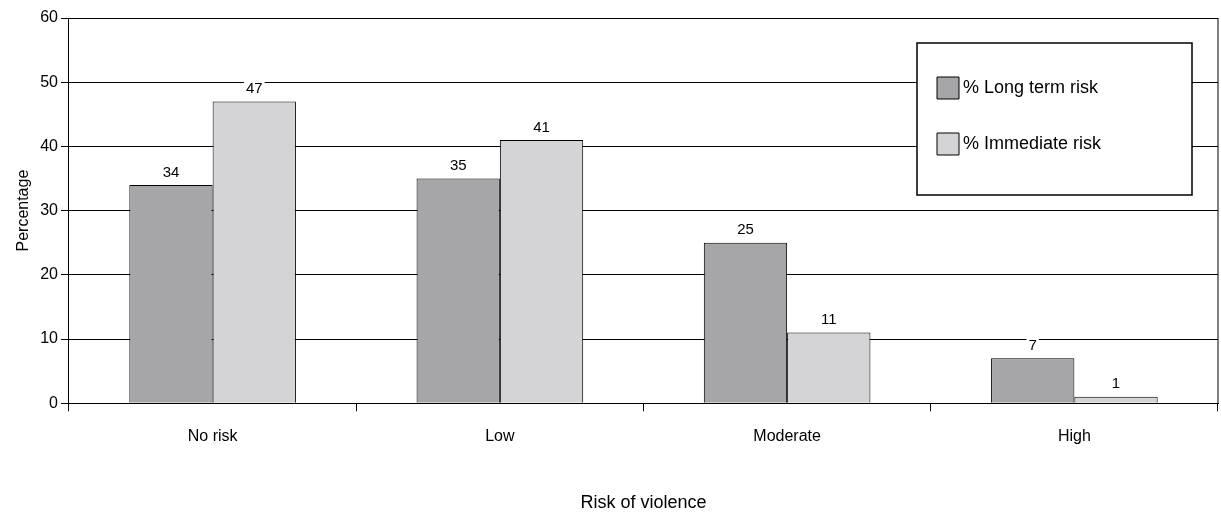  What do you see at coordinates (254, 88) in the screenshot?
I see `data-label: 47` at bounding box center [254, 88].